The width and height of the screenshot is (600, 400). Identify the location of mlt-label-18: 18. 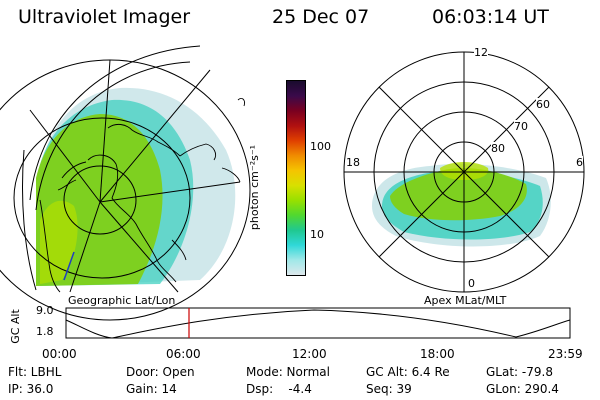
(353, 162).